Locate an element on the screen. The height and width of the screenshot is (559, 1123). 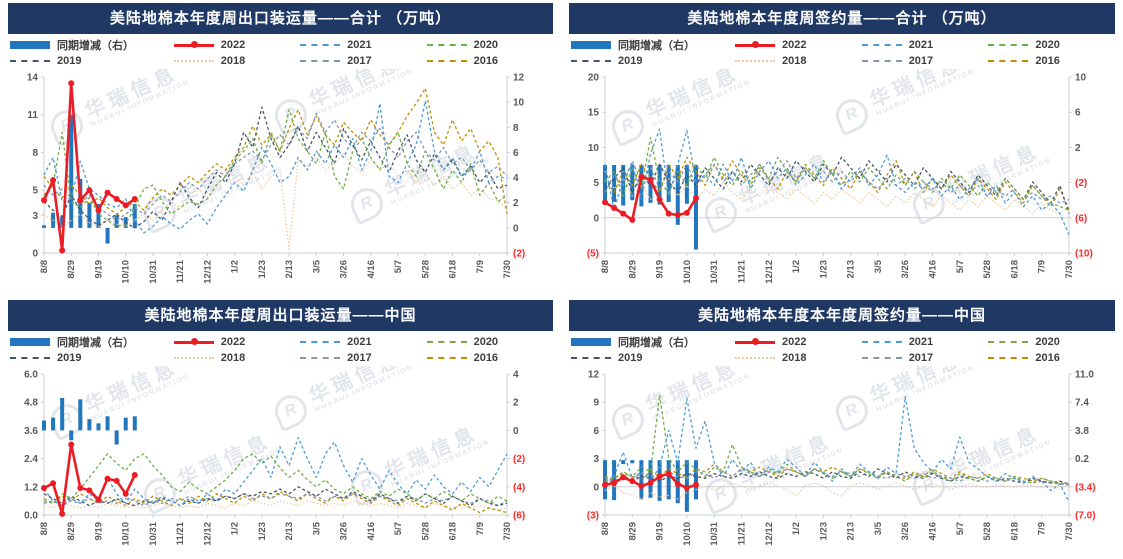
svg-text: 3.8 is located at coordinates (1082, 431).